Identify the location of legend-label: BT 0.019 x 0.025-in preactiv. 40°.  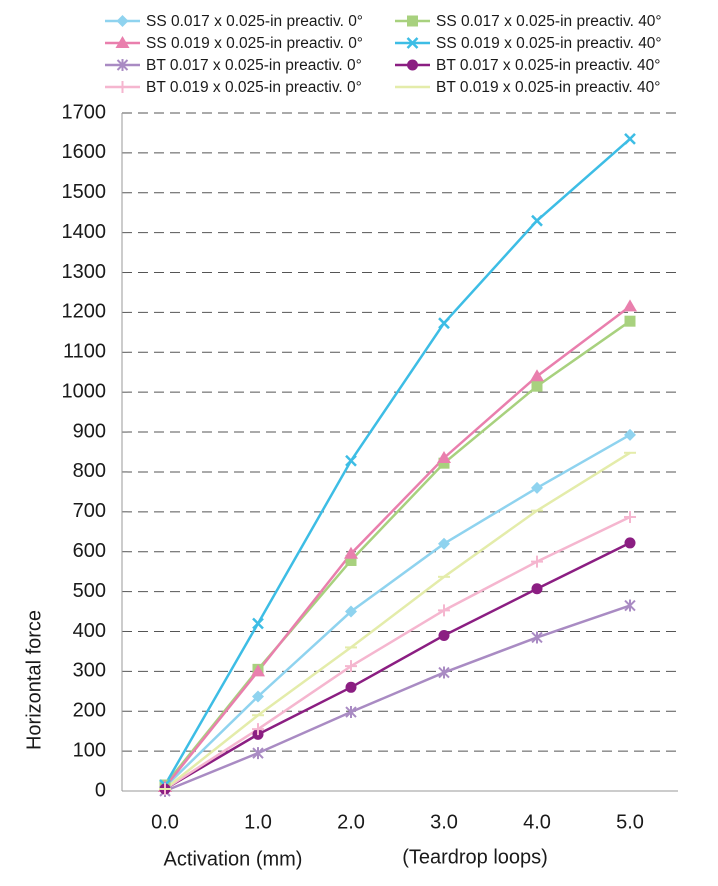
(548, 87).